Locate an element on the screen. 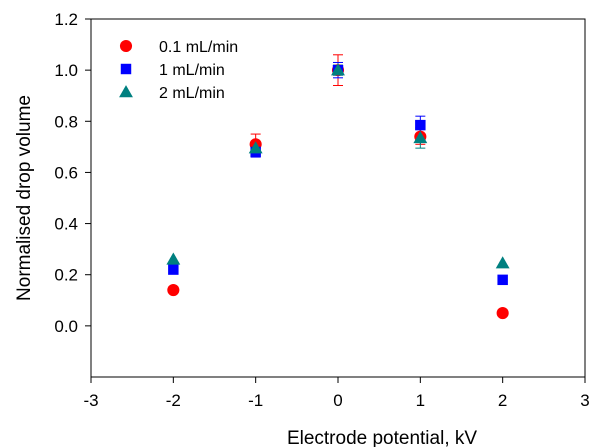 This screenshot has height=447, width=590. legend-label: 1 mL/min is located at coordinates (192, 70).